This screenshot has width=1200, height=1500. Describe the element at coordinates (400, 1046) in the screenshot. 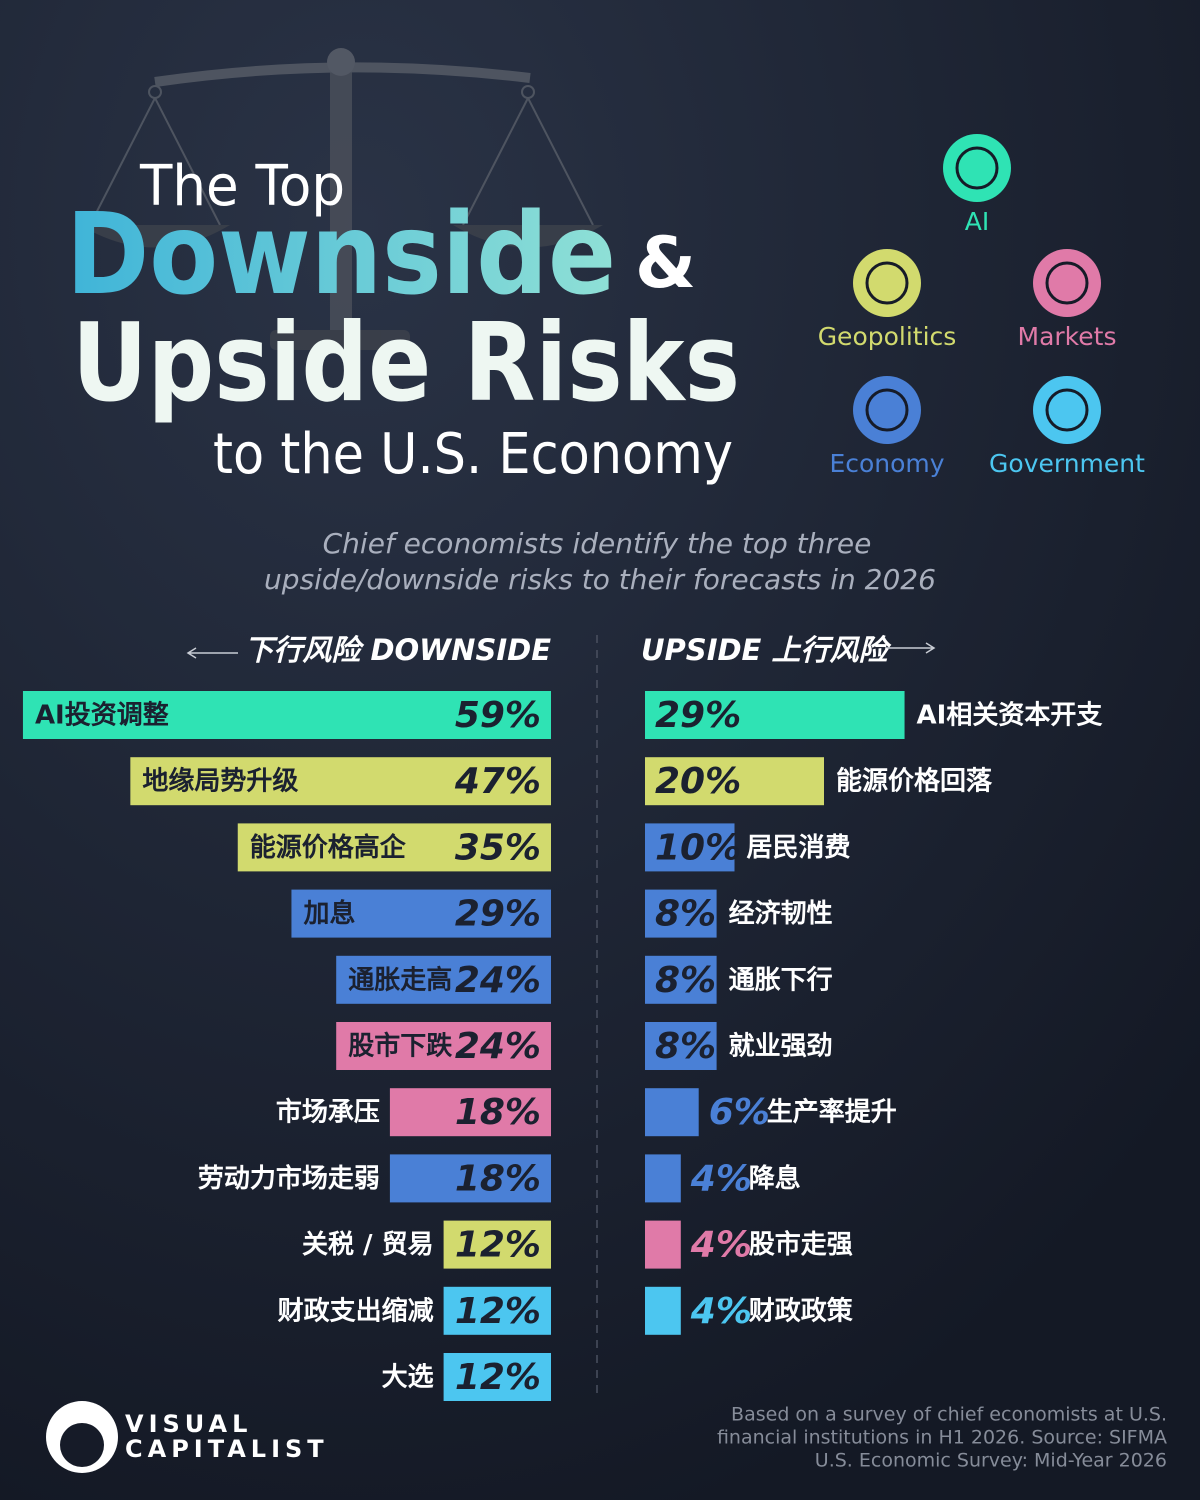

I see `category-label: 股市下跌` at that location.